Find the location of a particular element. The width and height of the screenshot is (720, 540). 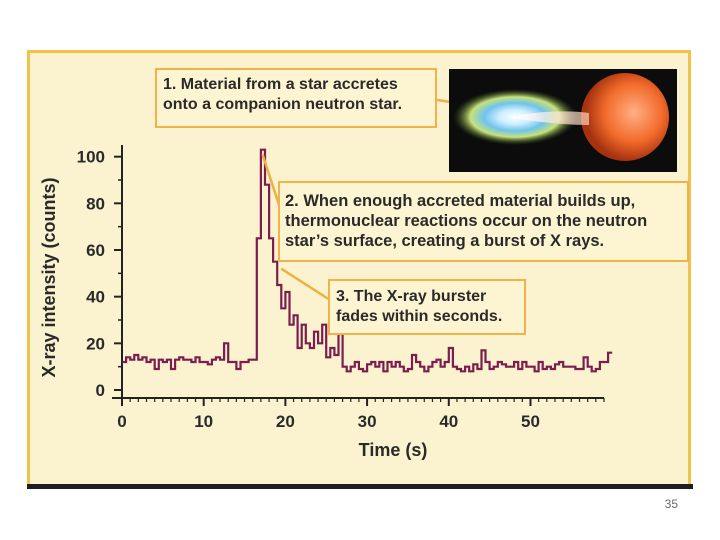

slide-number: 35 is located at coordinates (671, 504).